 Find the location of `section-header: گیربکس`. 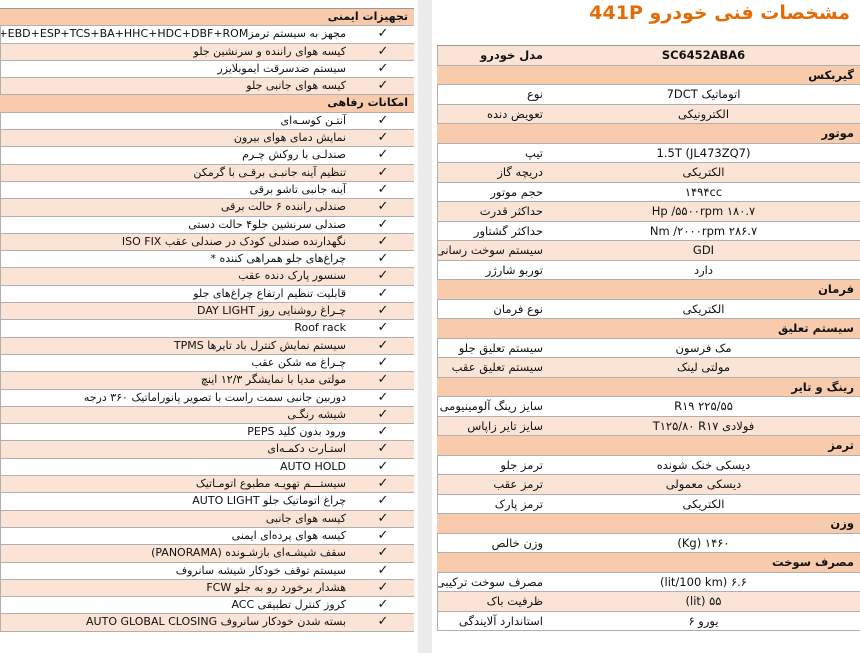

section-header: گیربکس is located at coordinates (648, 75).